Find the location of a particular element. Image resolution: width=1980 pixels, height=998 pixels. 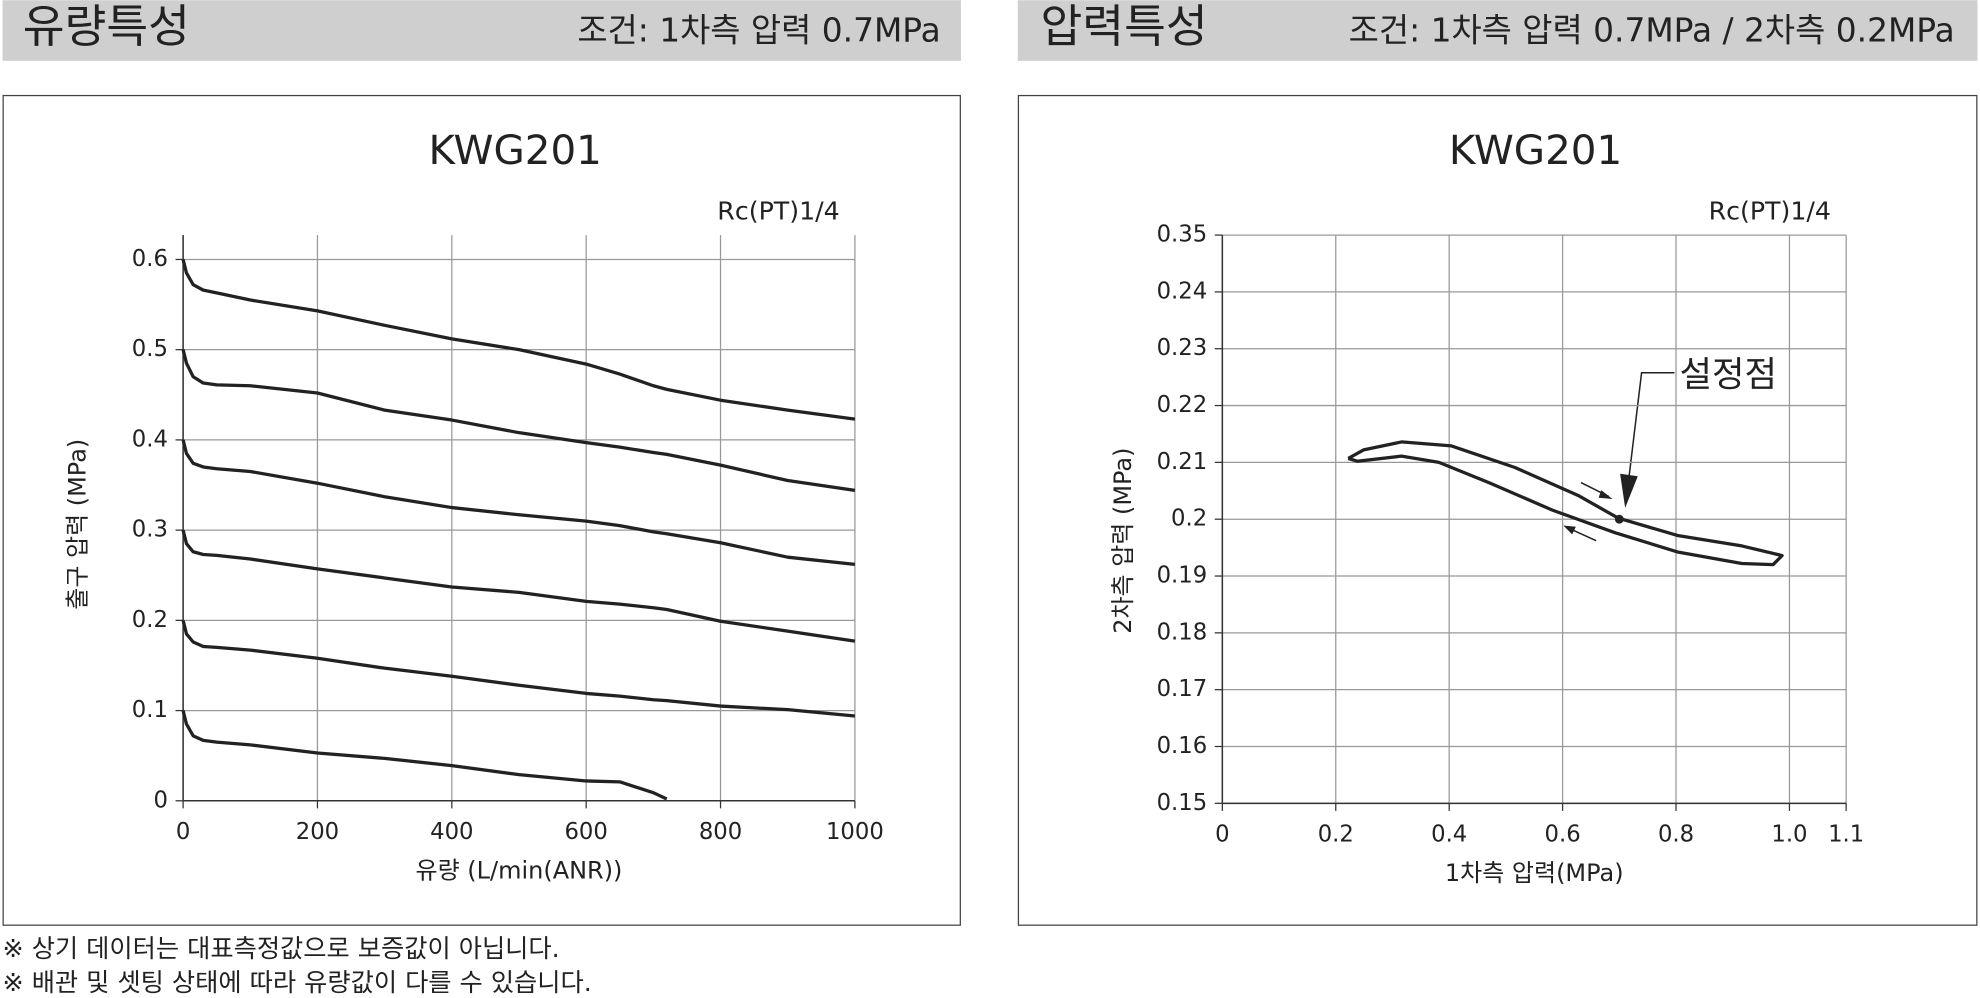

y-tick-label: 0.21 is located at coordinates (1182, 462).